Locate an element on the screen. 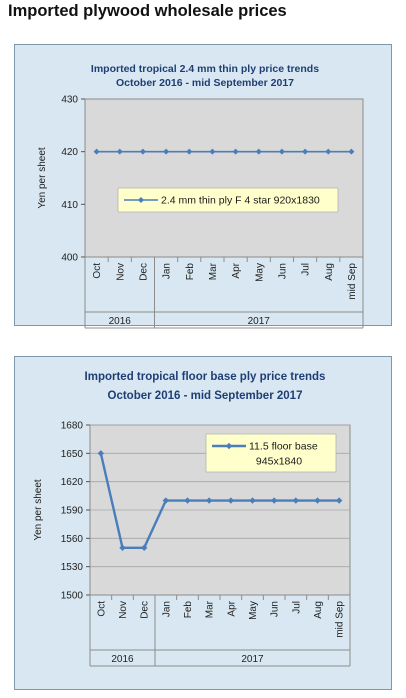 The height and width of the screenshot is (698, 406). legend-box is located at coordinates (271, 453).